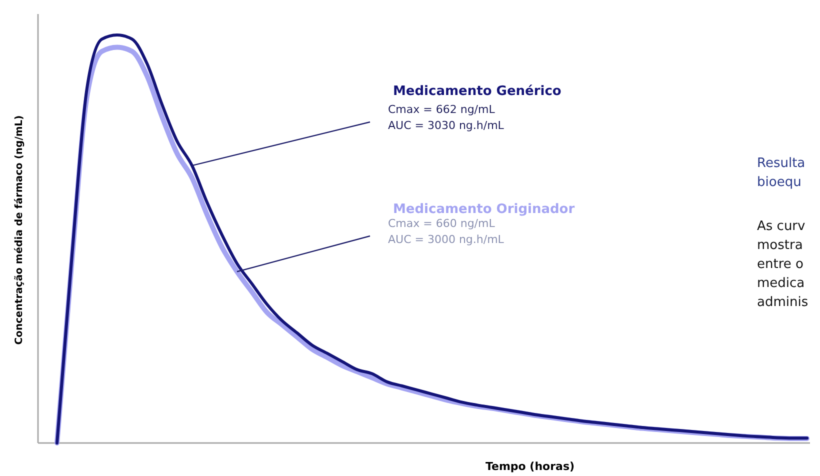 The width and height of the screenshot is (820, 476). What do you see at coordinates (19, 230) in the screenshot?
I see `y-axis-title: Concentração média de fármaco (ng/mL)` at bounding box center [19, 230].